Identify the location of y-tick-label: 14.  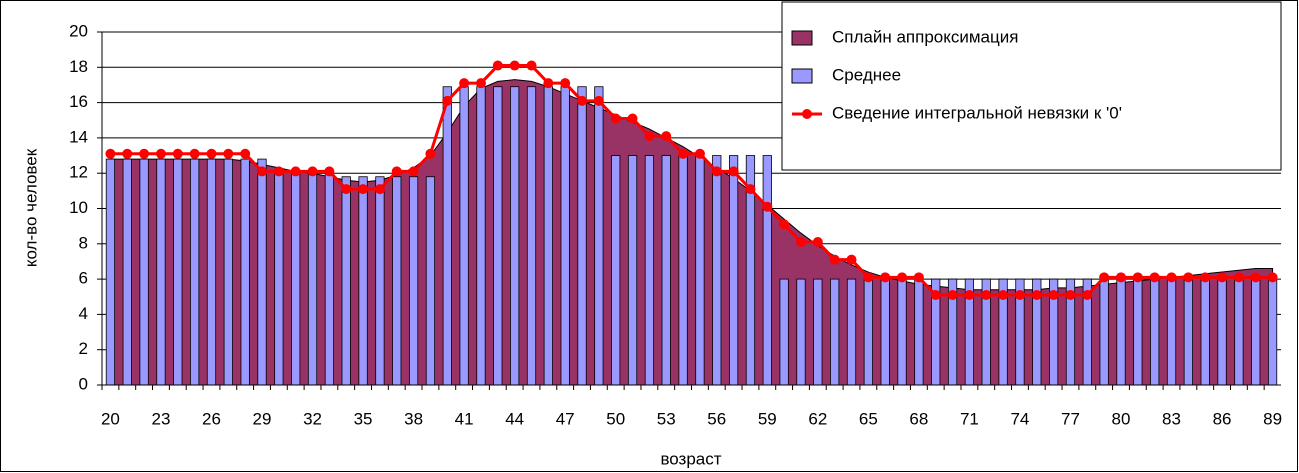
(78, 136).